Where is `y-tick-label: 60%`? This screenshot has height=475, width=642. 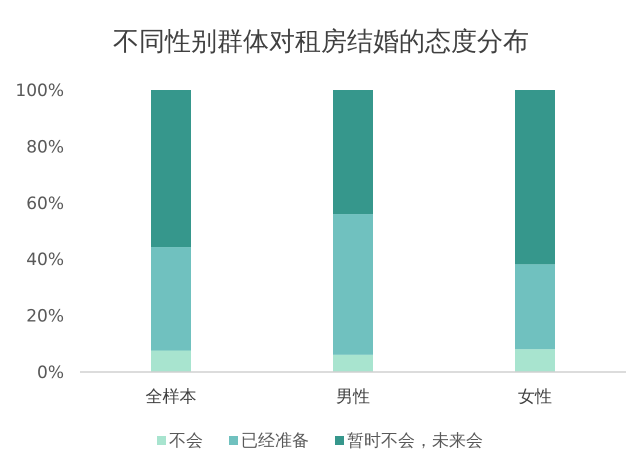
y-tick-label: 60% is located at coordinates (45, 204).